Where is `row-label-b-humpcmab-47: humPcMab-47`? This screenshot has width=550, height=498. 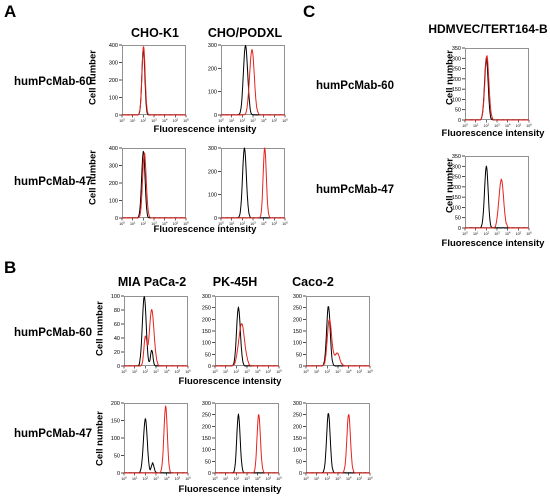 row-label-b-humpcmab-47: humPcMab-47 is located at coordinates (53, 434).